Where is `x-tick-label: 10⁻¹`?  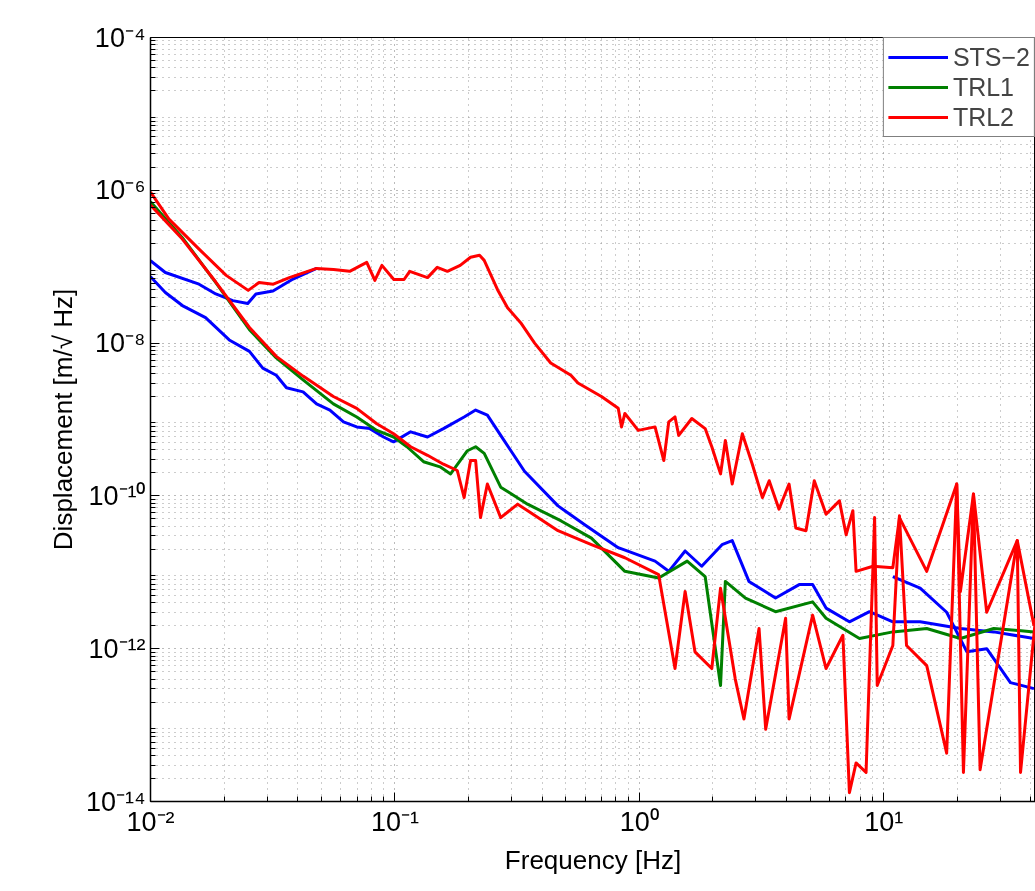
x-tick-label: 10⁻¹ is located at coordinates (394, 821).